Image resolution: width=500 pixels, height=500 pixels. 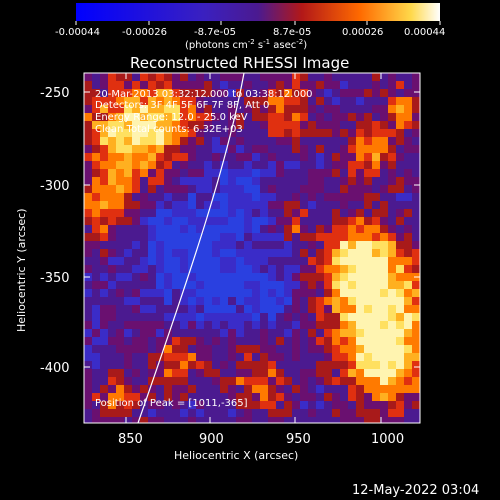 I want to click on peak-position: Position of Peak = [1011,-365], so click(x=171, y=403).